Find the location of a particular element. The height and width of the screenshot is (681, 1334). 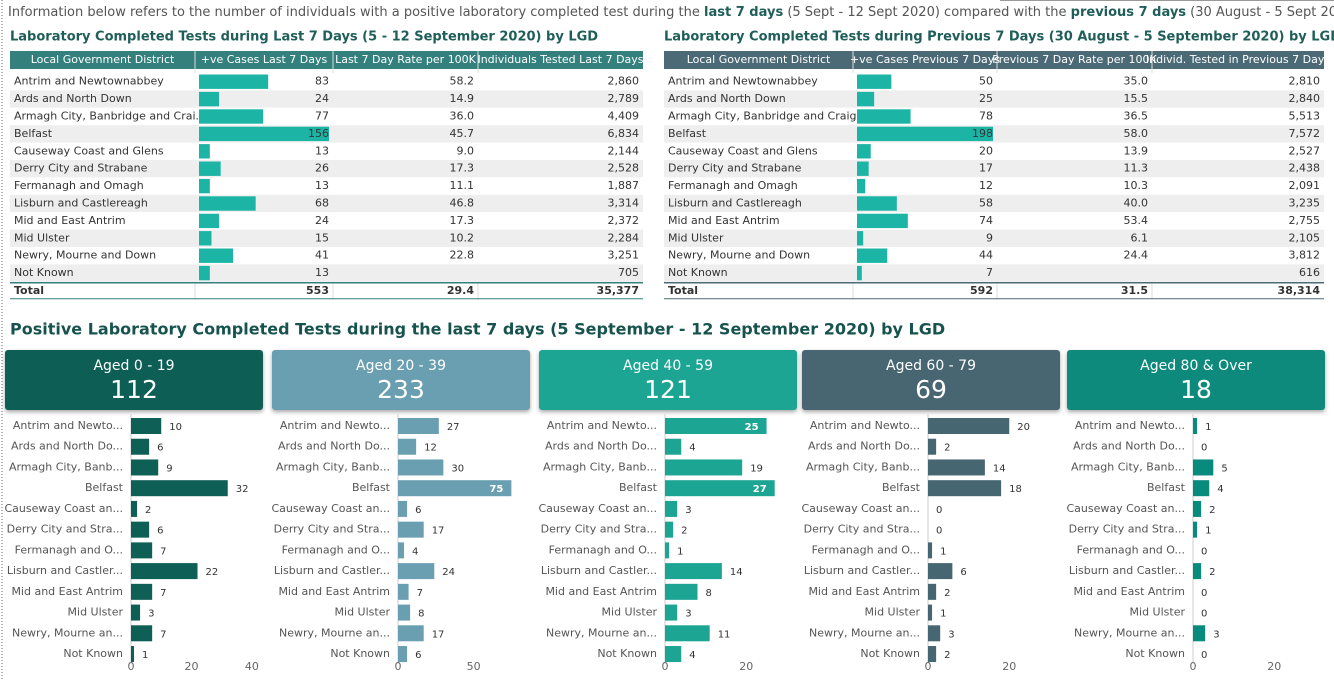

rate-cell: 22.8 is located at coordinates (462, 255).